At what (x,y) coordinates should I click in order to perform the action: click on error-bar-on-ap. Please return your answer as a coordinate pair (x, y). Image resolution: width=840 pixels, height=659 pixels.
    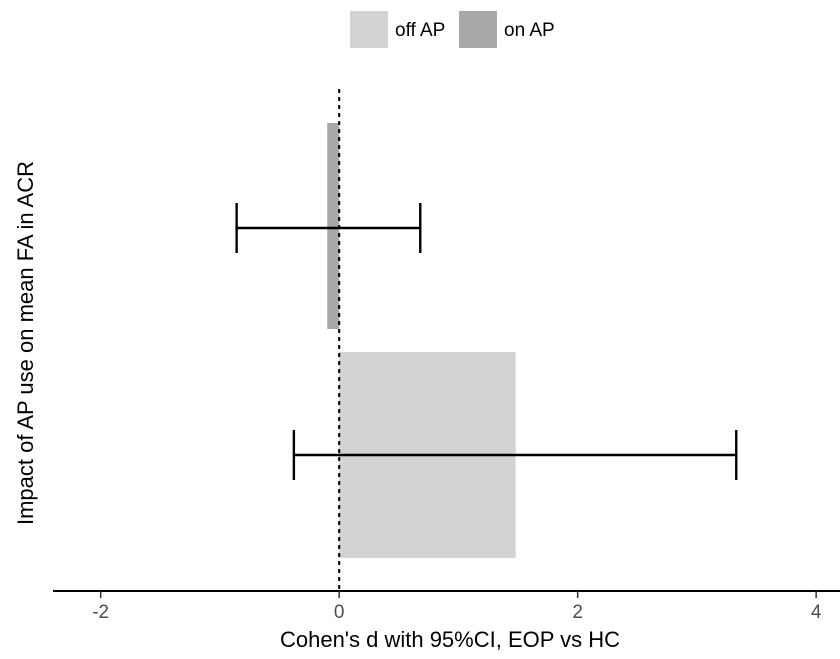
    Looking at the image, I should click on (328, 228).